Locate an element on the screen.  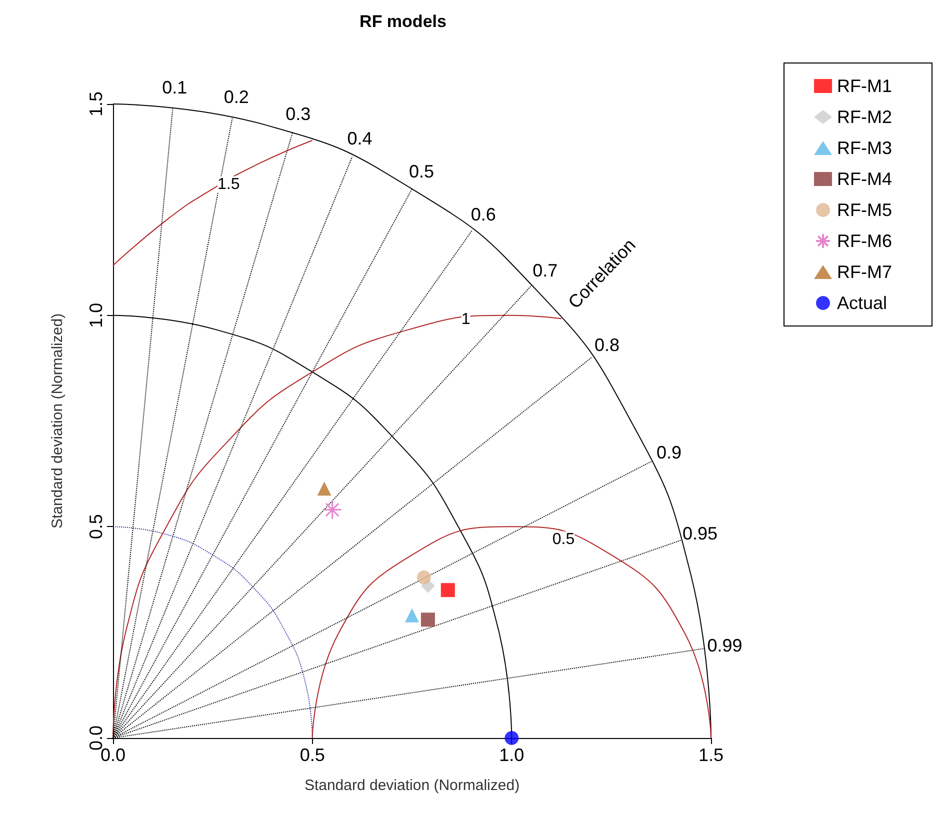
annotation: 0.2 is located at coordinates (236, 97).